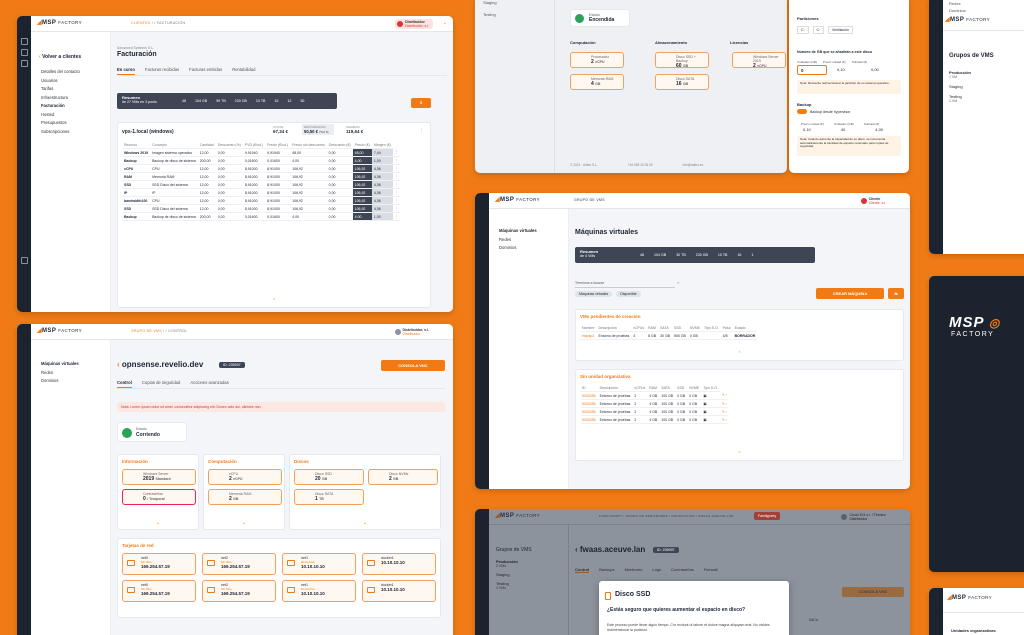 This screenshot has width=1024, height=635. I want to click on menu-subscriptions: Subscripciones, so click(55, 131).